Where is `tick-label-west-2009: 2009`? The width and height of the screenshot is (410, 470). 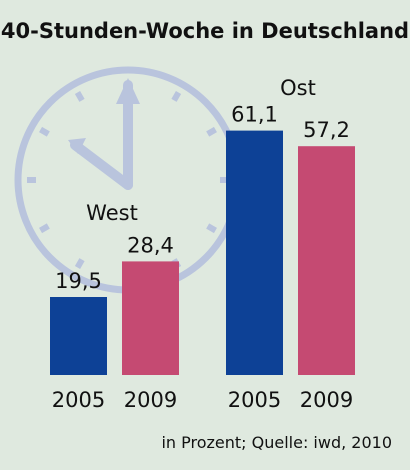
tick-label-west-2009: 2009 is located at coordinates (150, 400).